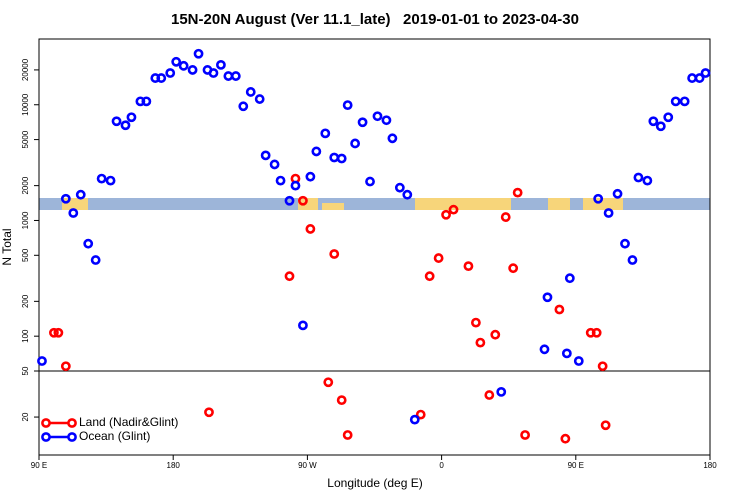  What do you see at coordinates (25, 255) in the screenshot?
I see `y-tick-label: 500` at bounding box center [25, 255].